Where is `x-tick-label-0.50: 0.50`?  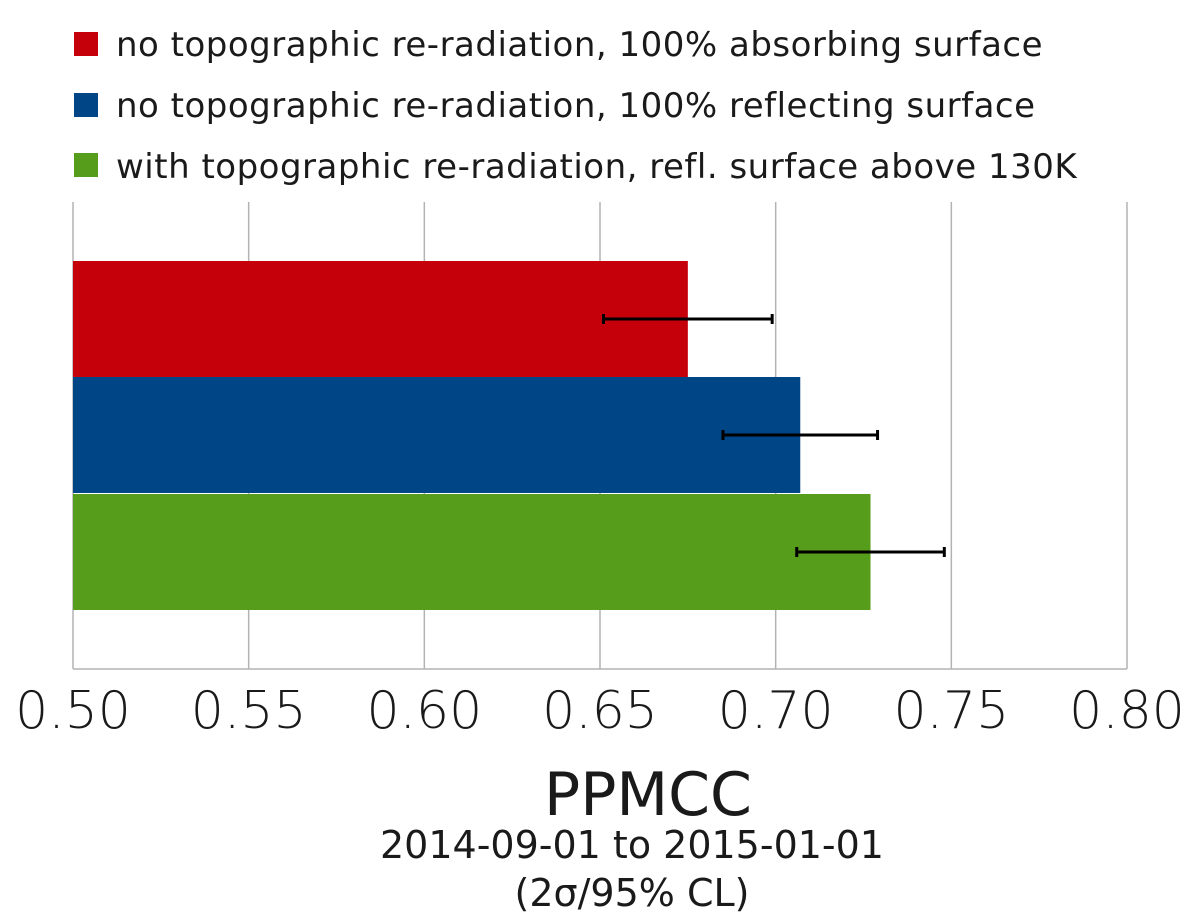
x-tick-label-0.50: 0.50 is located at coordinates (73, 711).